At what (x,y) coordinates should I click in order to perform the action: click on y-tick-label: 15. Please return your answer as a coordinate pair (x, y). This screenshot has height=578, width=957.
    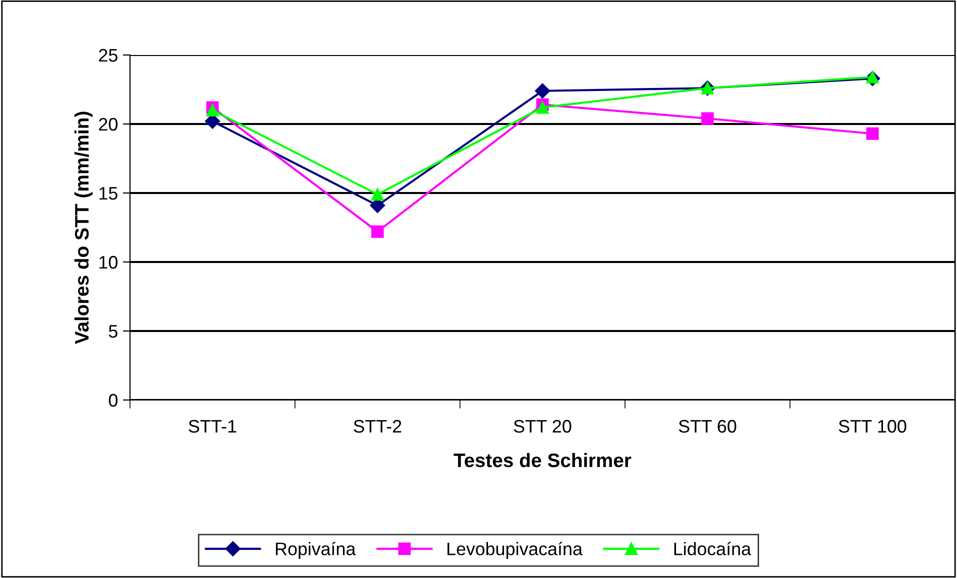
    Looking at the image, I should click on (108, 193).